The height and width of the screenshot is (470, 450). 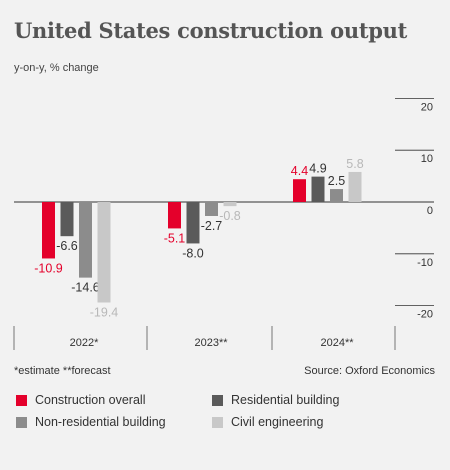 What do you see at coordinates (336, 181) in the screenshot?
I see `bar-value-label: 2.5` at bounding box center [336, 181].